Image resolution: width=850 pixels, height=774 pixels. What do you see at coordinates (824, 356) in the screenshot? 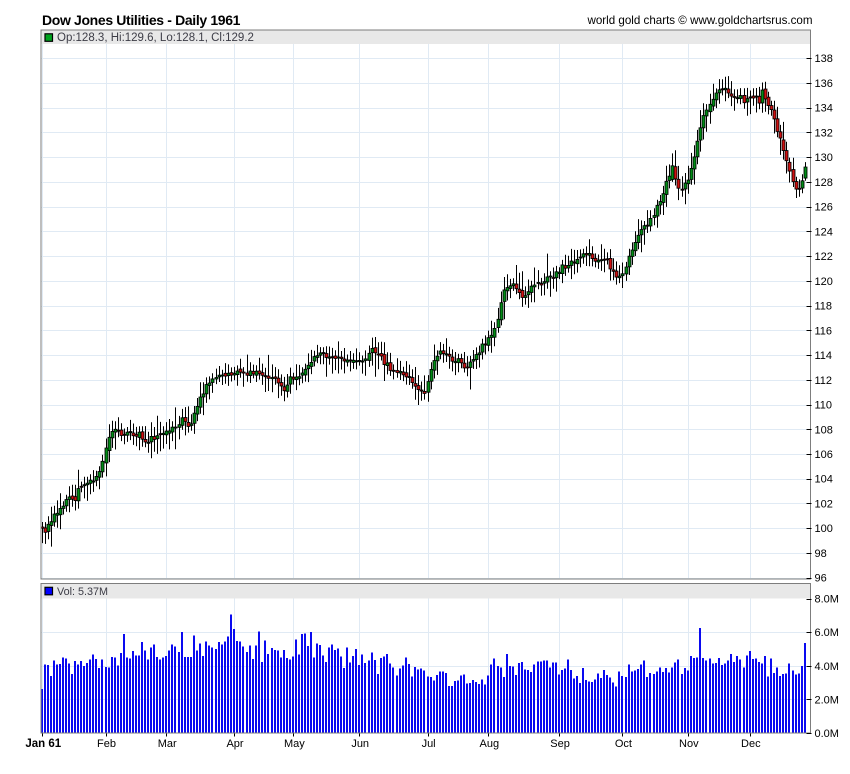
I see `svg-text: 114` at bounding box center [824, 356].